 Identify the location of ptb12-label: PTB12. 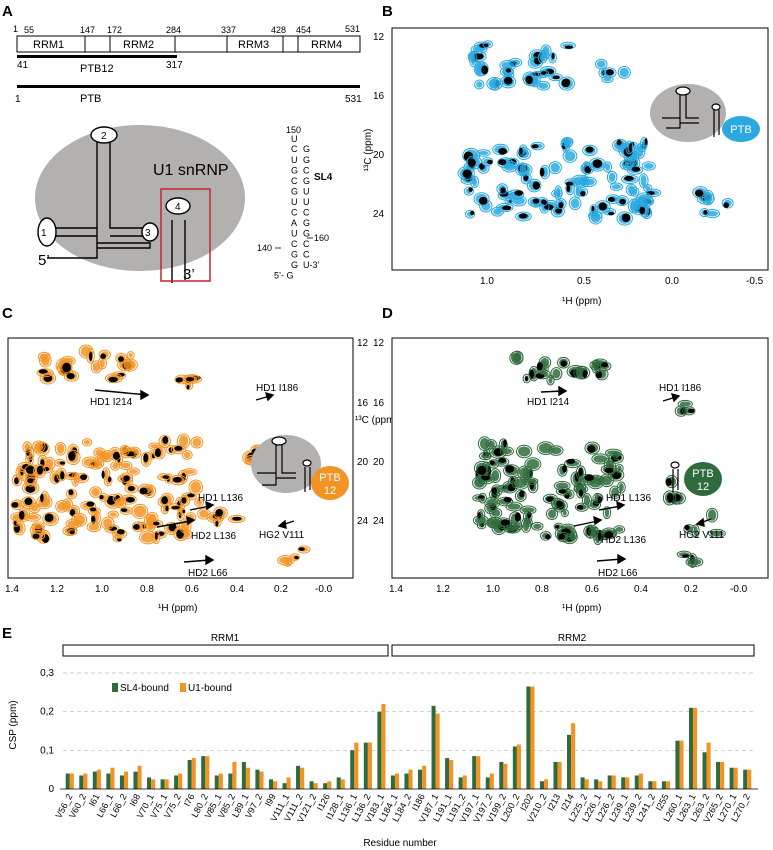
(97, 69).